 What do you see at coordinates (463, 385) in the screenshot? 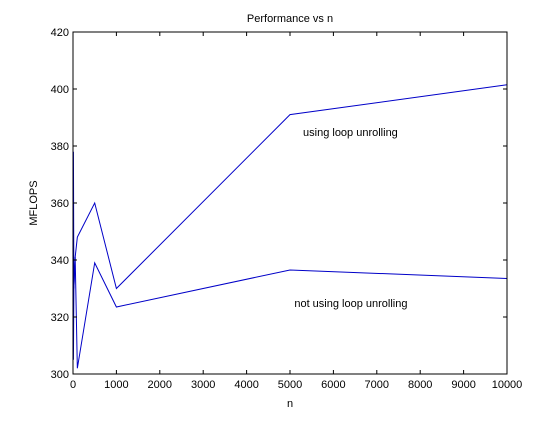
I see `x-tick-label: 9000` at bounding box center [463, 385].